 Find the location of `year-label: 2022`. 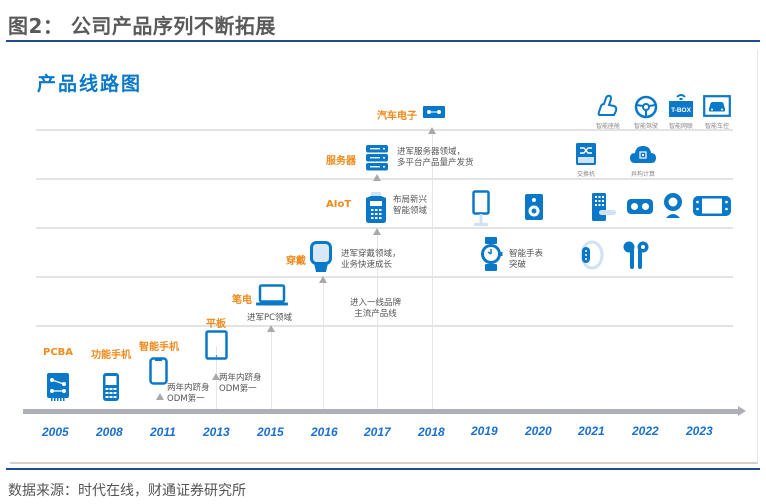

year-label: 2022 is located at coordinates (645, 431).